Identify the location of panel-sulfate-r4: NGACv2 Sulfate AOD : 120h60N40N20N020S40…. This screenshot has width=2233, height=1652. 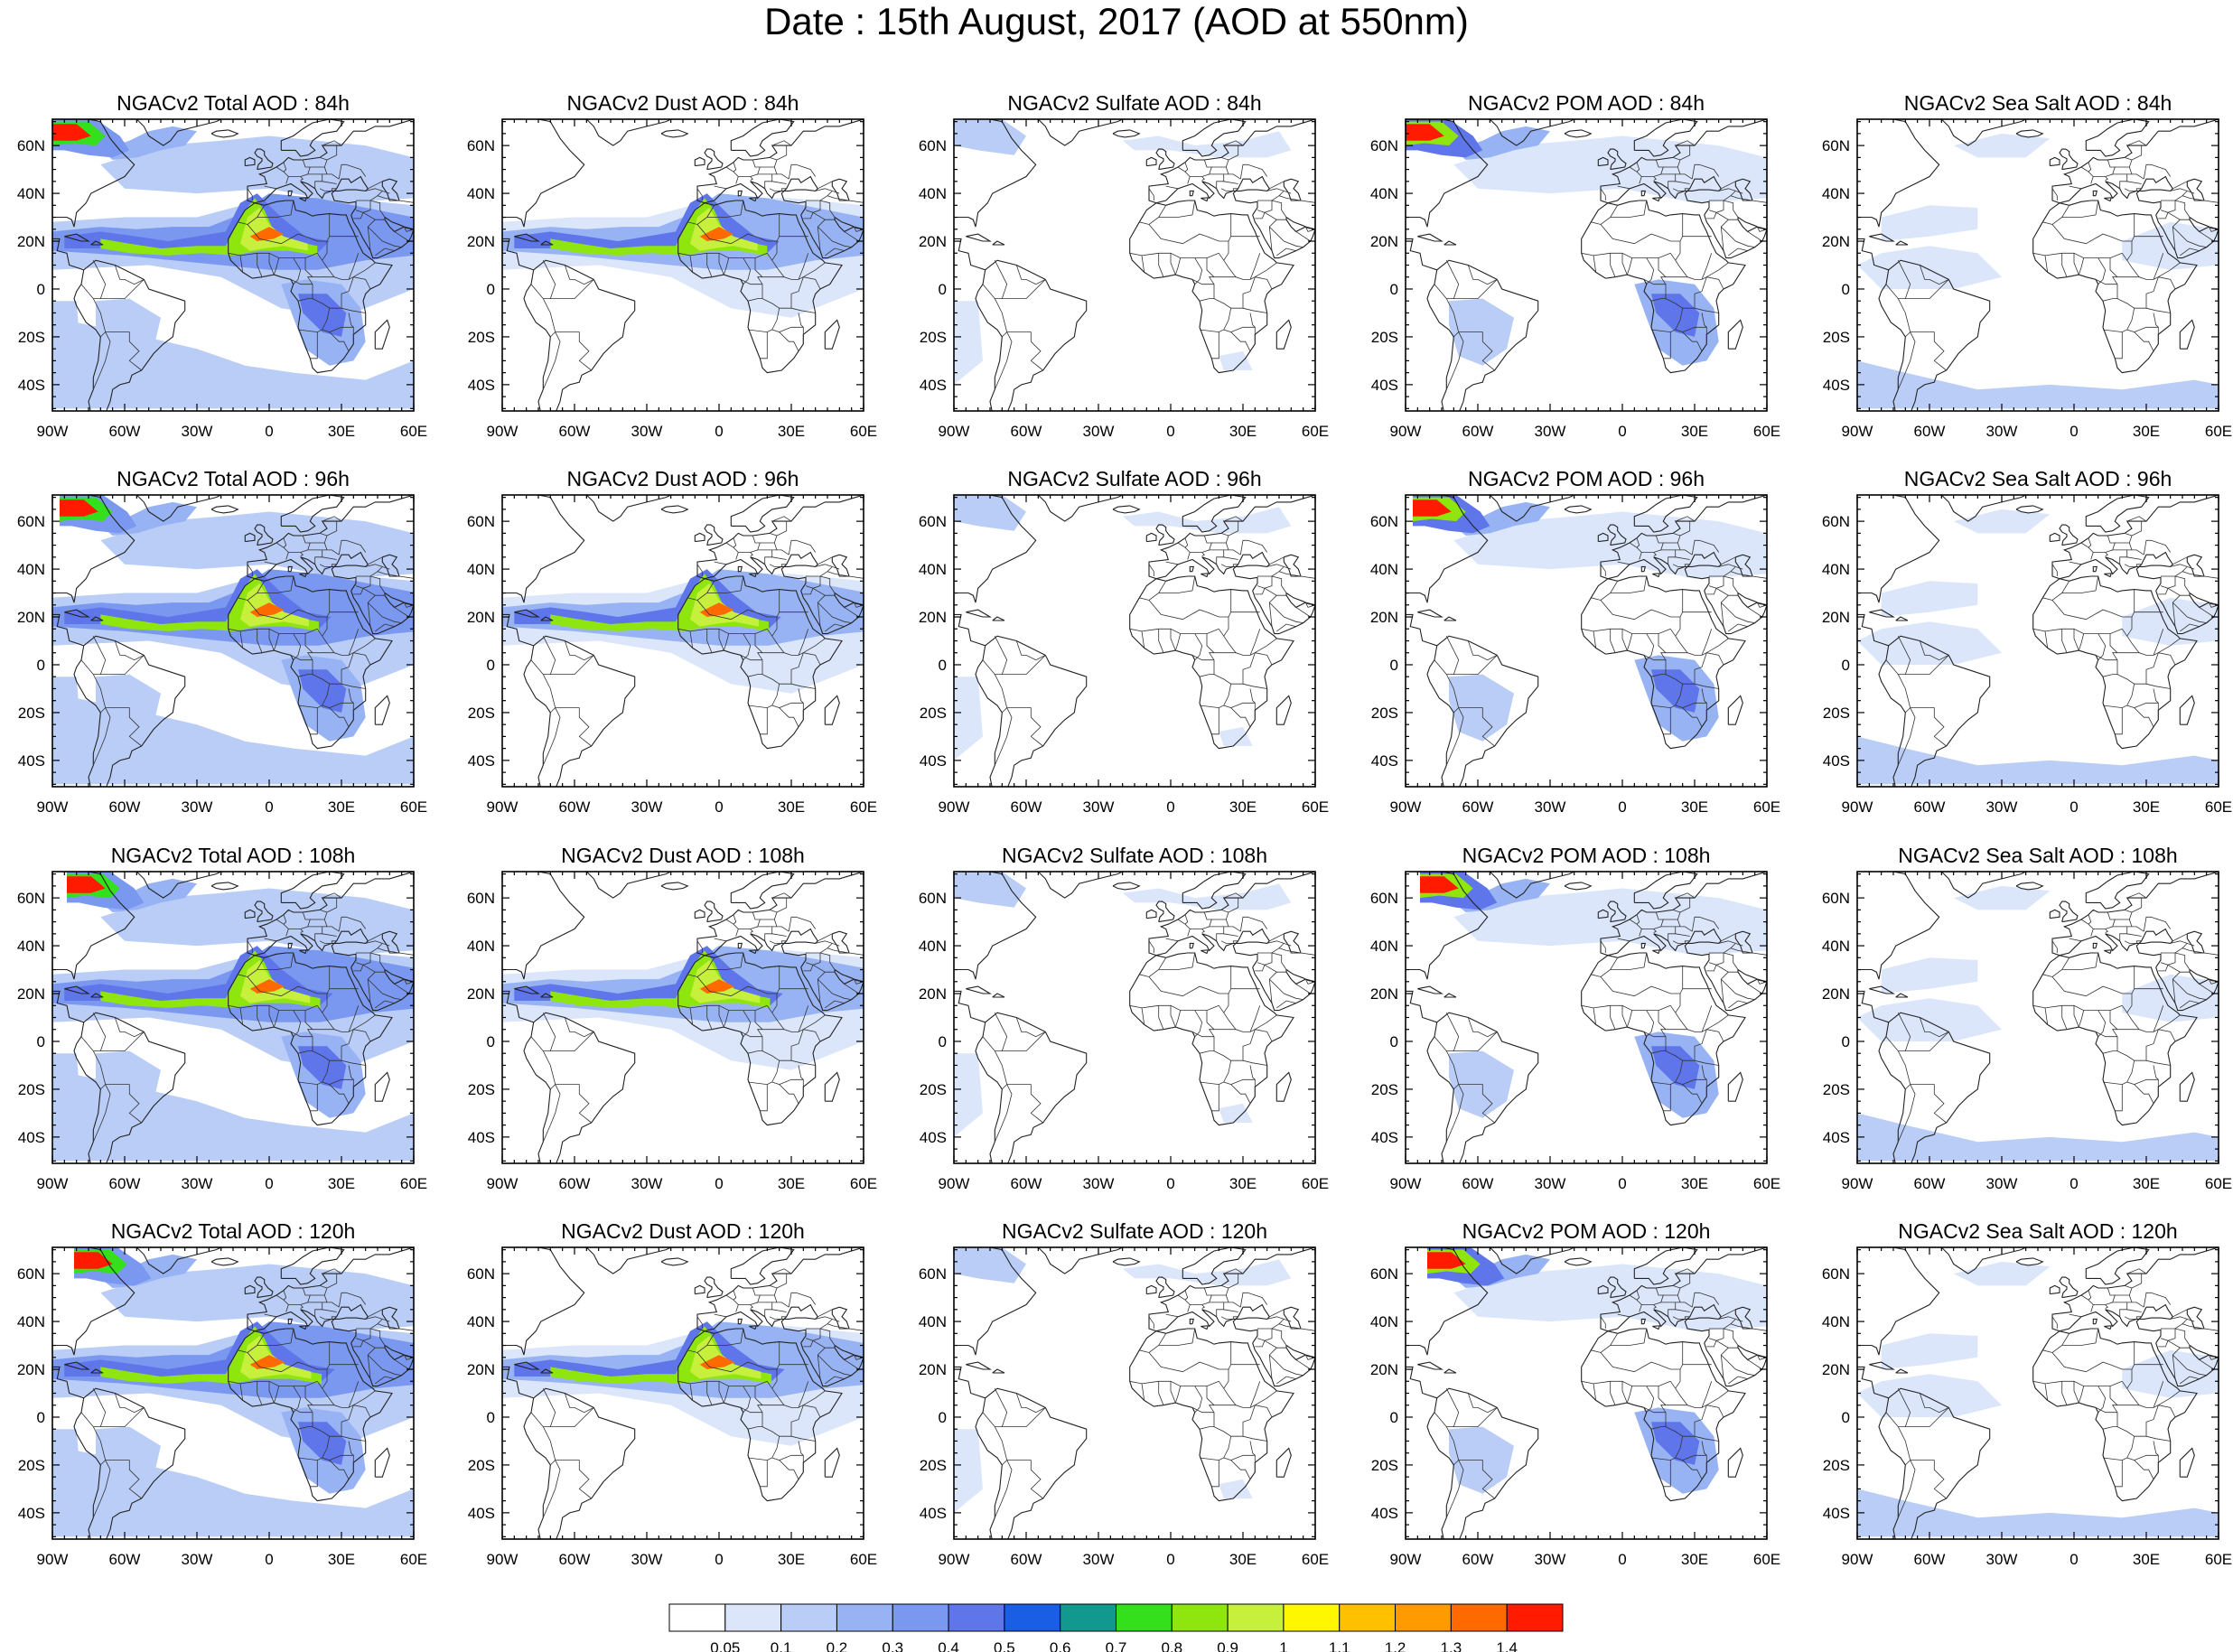
(1124, 1393).